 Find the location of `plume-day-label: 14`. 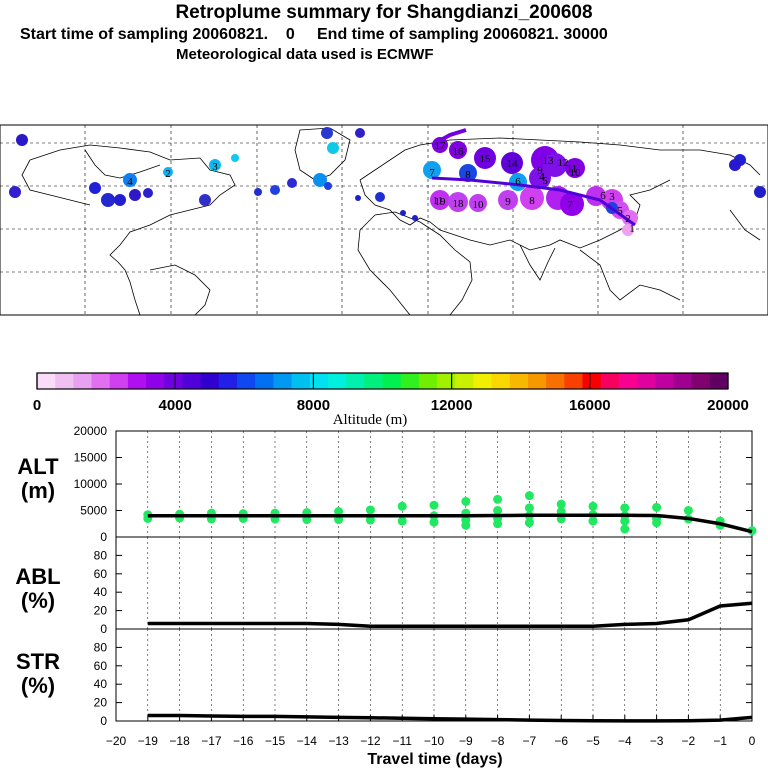

plume-day-label: 14 is located at coordinates (513, 164).